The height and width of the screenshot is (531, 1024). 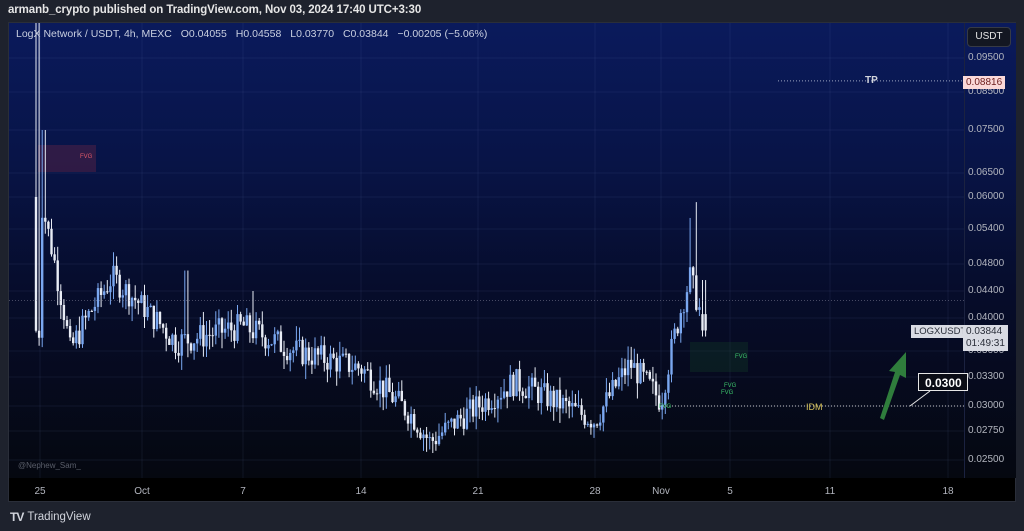 I want to click on price-callout: 0.0300, so click(x=943, y=382).